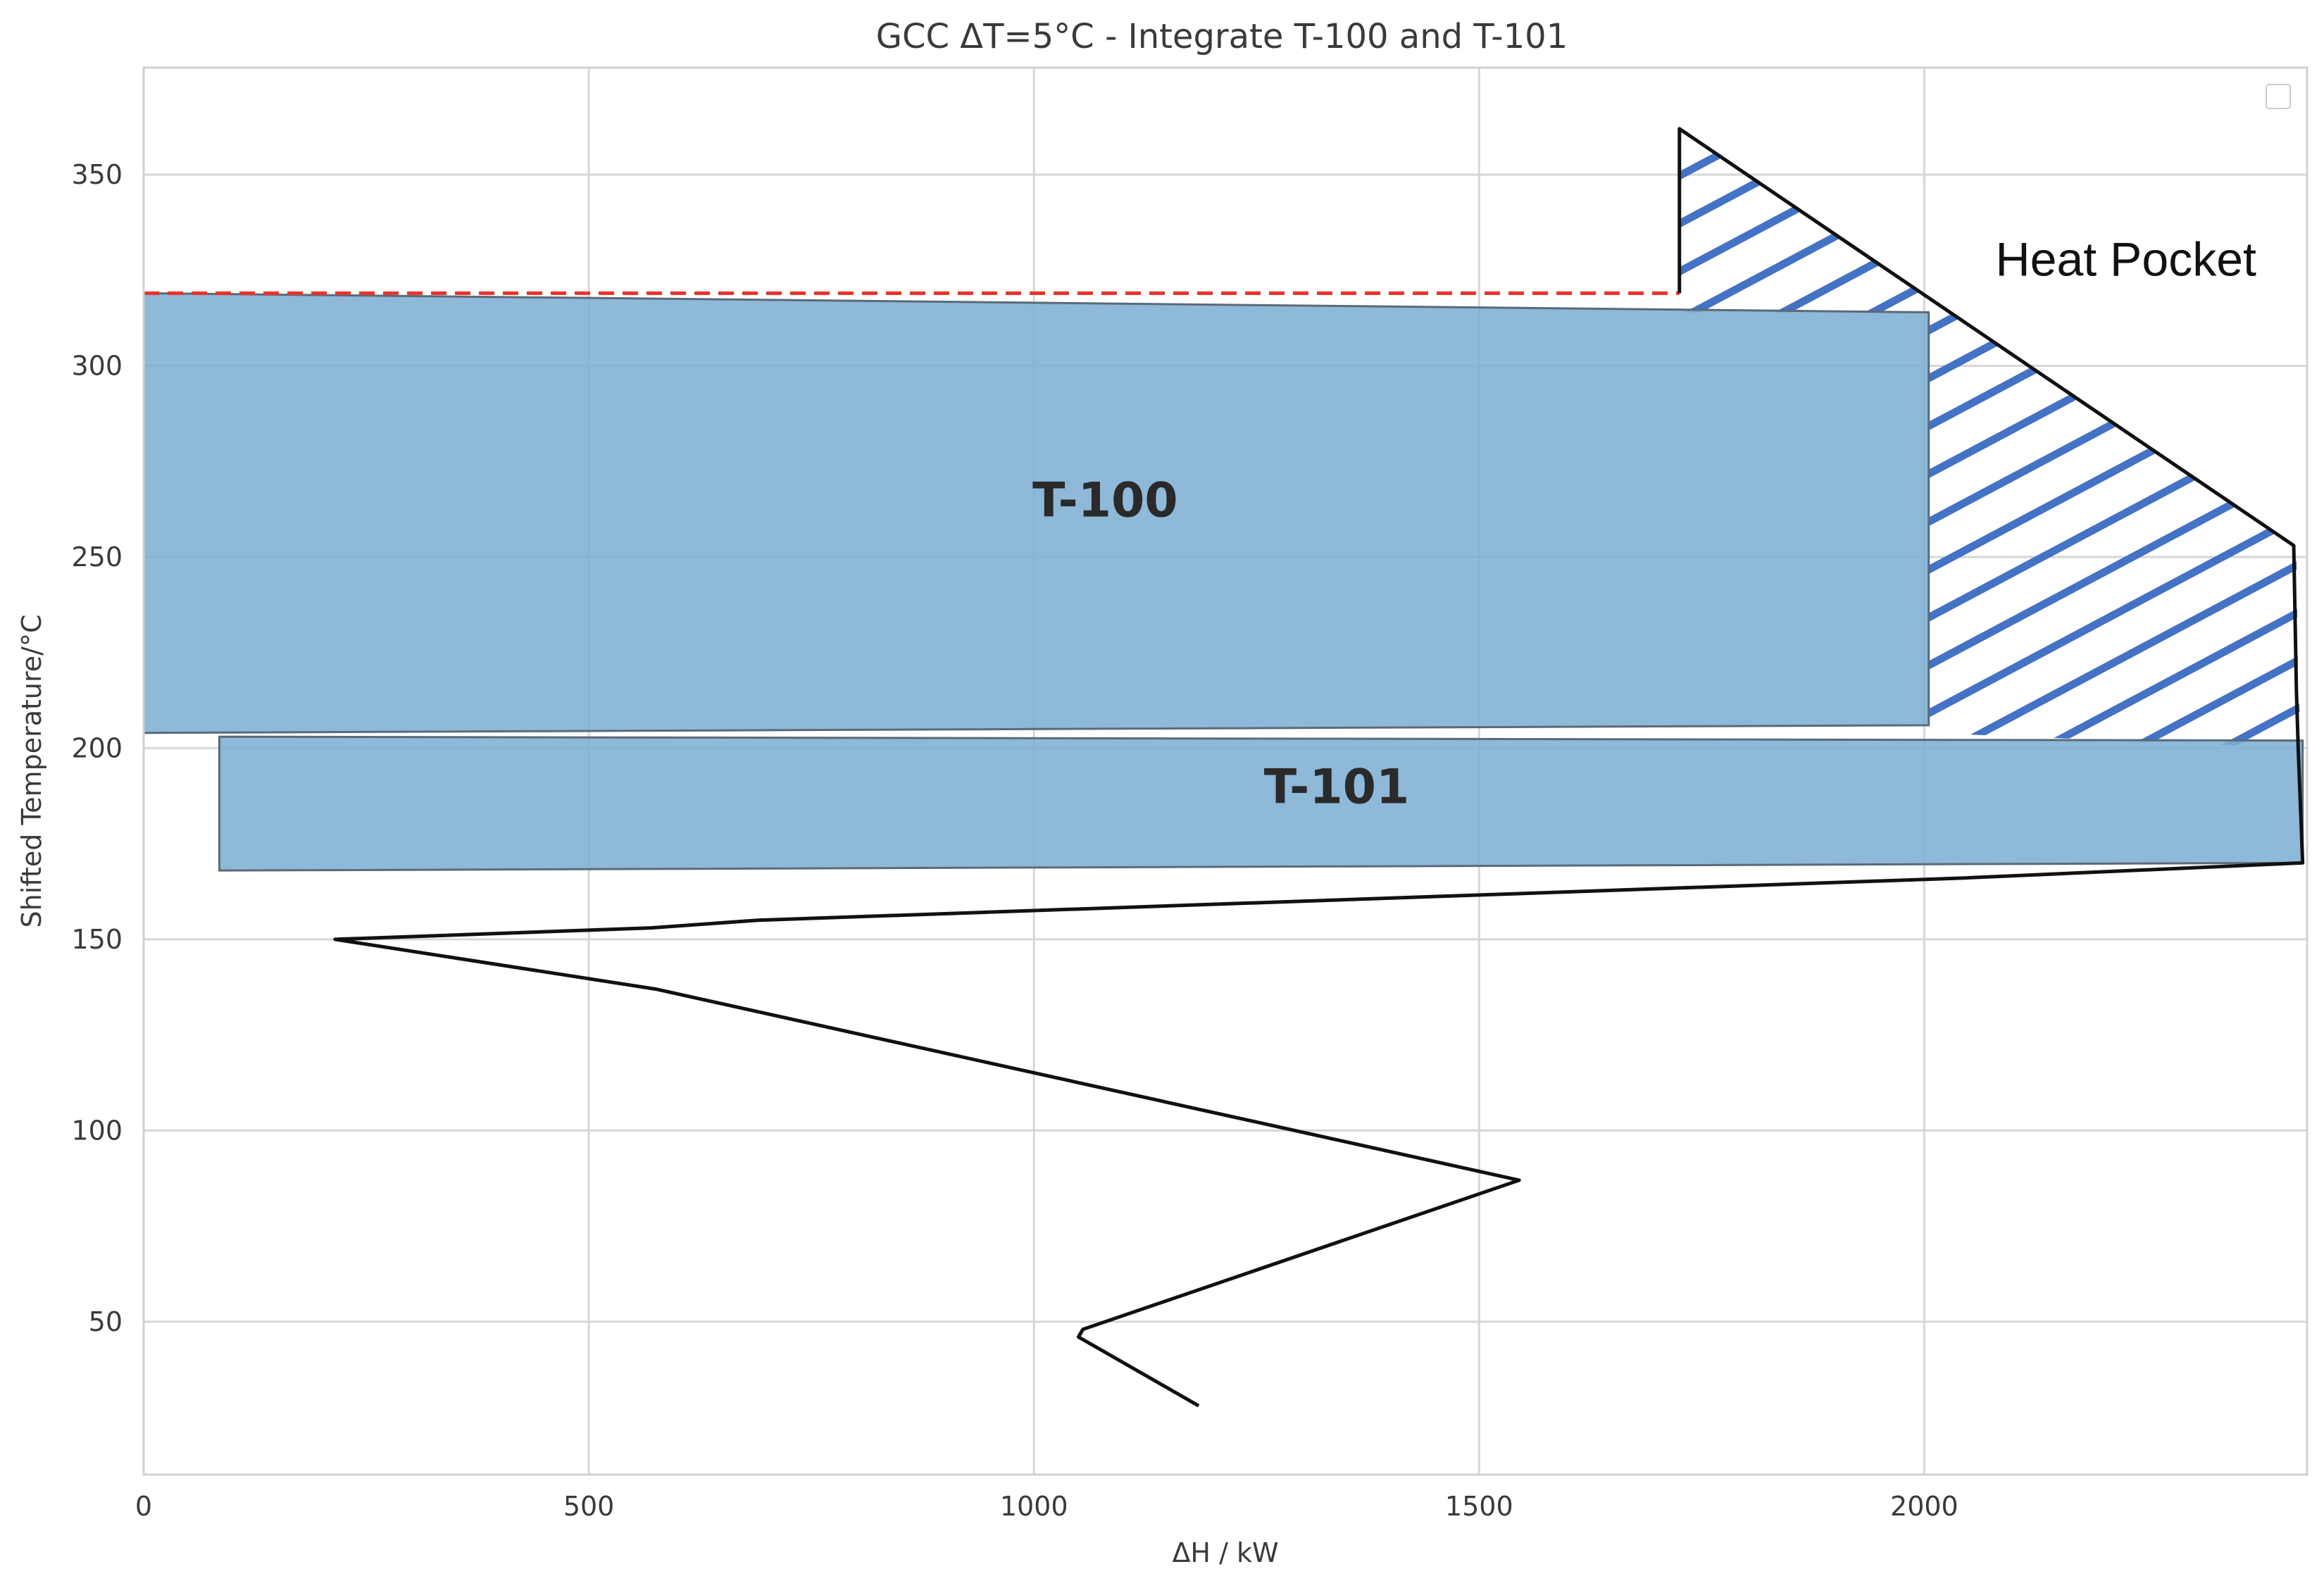  What do you see at coordinates (1034, 1507) in the screenshot?
I see `x-tick-label: 1000` at bounding box center [1034, 1507].